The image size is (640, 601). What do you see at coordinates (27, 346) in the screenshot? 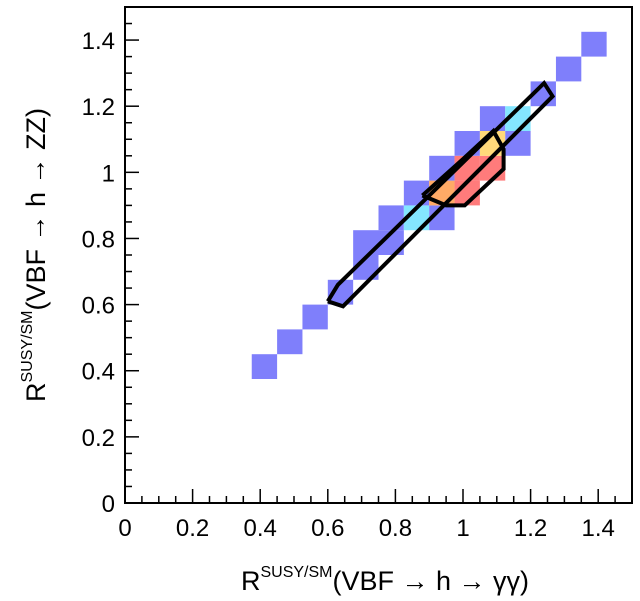
I see `y-axis-label-superscript: SUSY/SM` at bounding box center [27, 346].